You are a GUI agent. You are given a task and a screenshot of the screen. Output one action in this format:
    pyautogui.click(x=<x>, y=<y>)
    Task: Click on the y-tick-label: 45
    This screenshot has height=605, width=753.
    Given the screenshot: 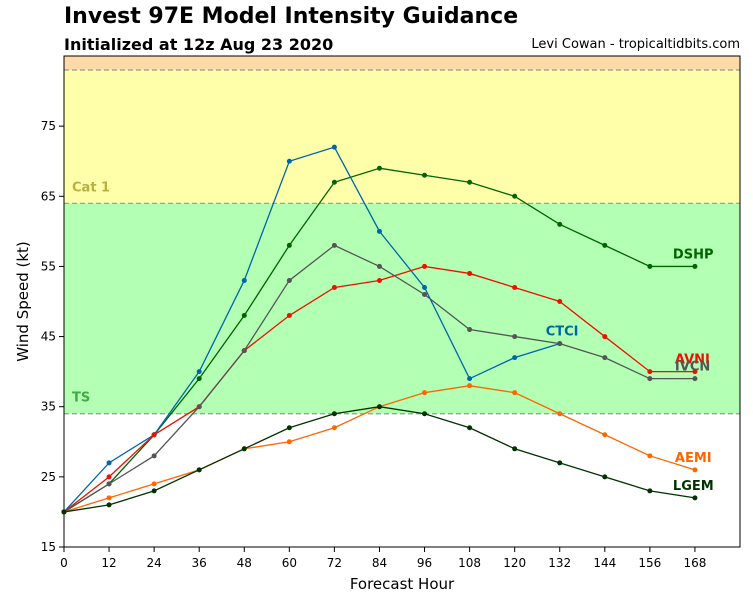 What is the action you would take?
    pyautogui.click(x=48, y=337)
    